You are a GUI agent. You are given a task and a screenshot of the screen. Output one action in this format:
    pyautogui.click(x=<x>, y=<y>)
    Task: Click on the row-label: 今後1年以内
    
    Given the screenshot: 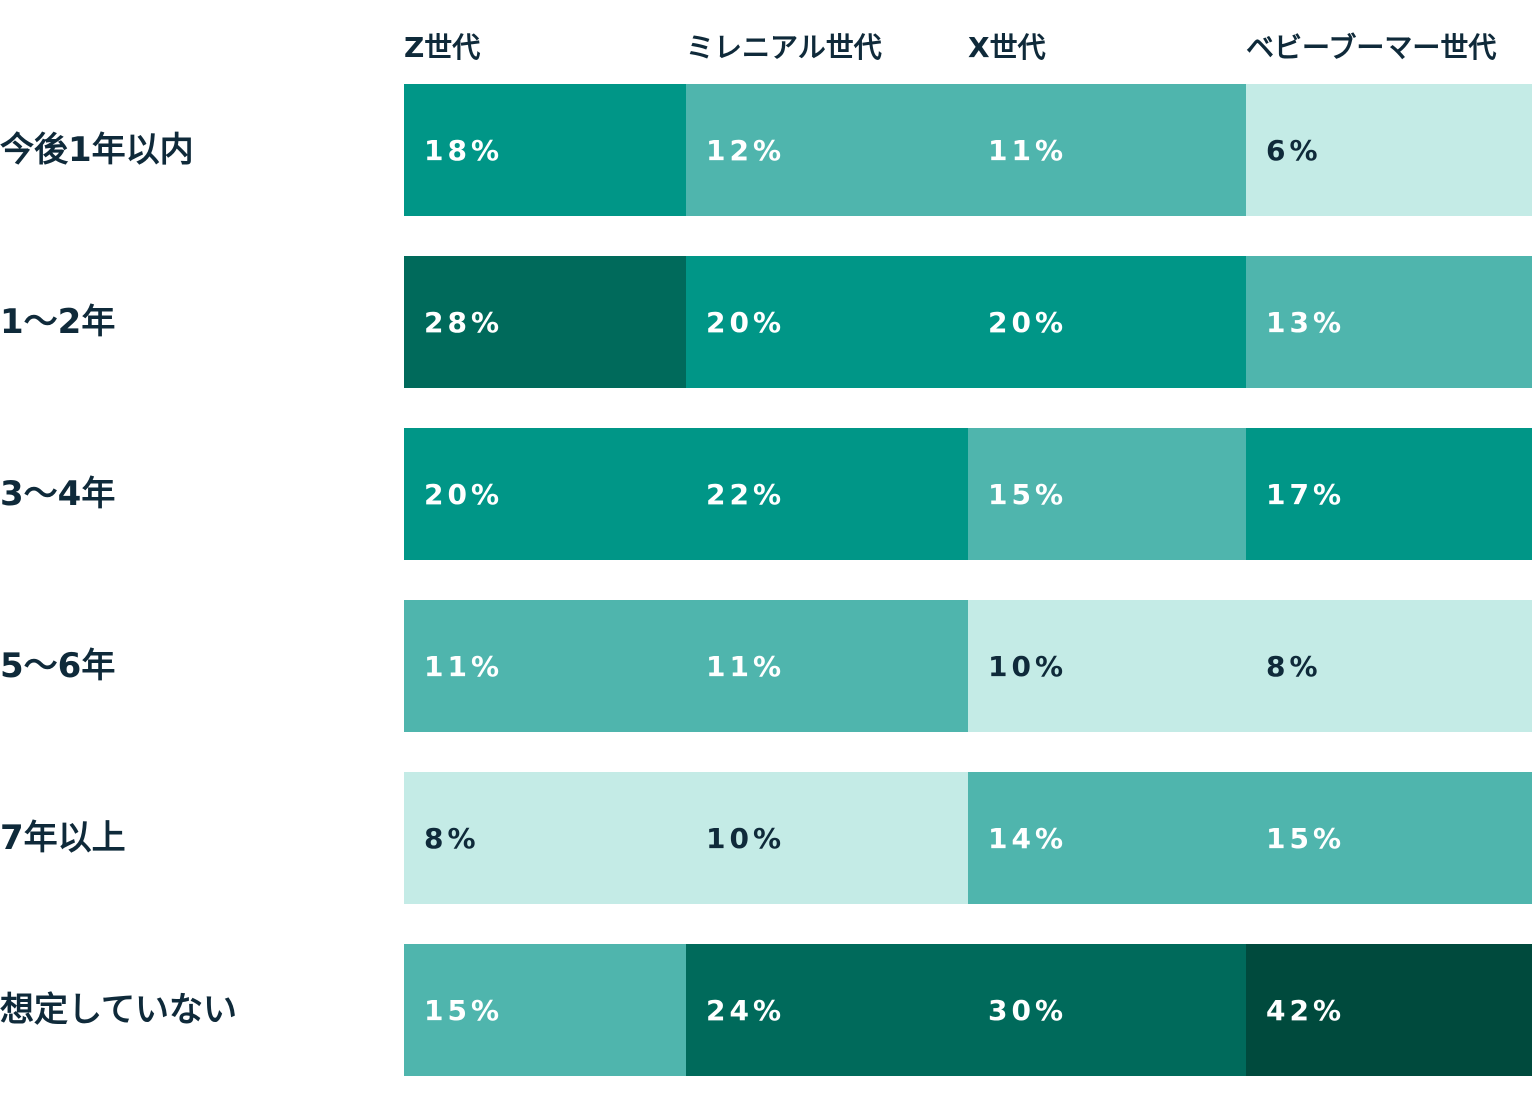 What is the action you would take?
    pyautogui.click(x=97, y=150)
    